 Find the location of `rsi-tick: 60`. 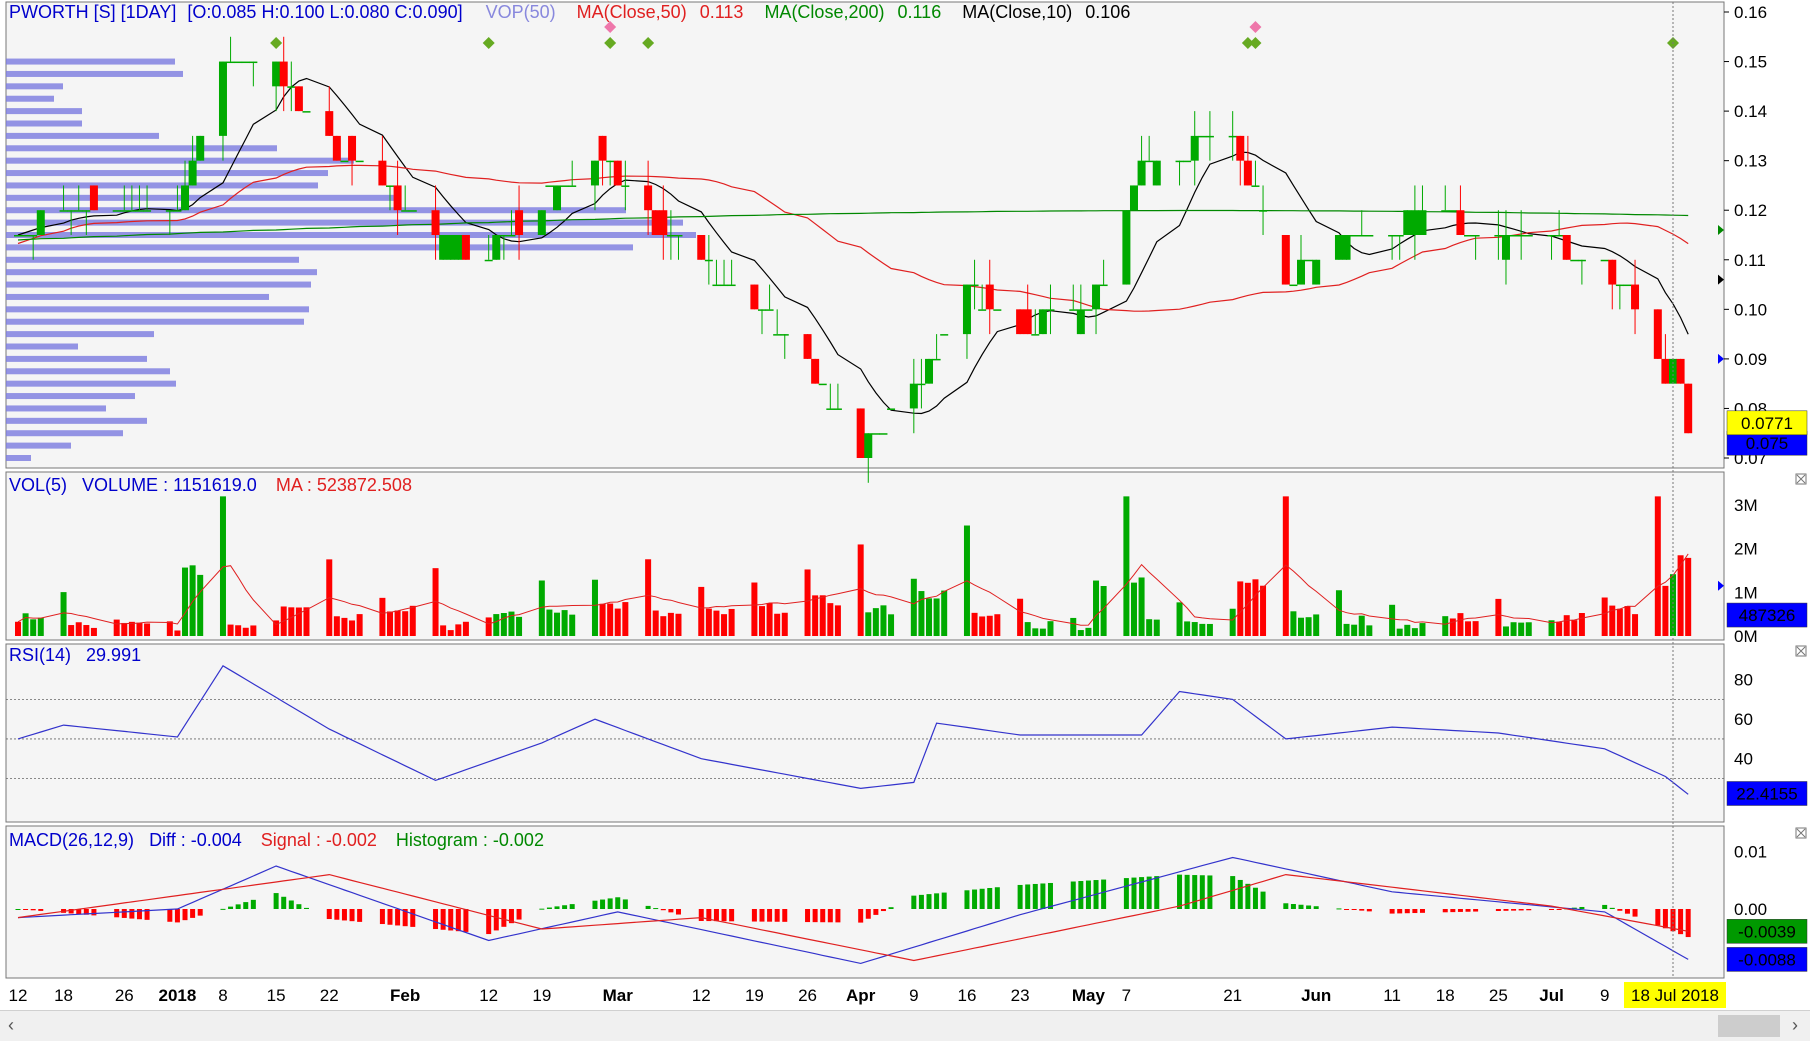

rsi-tick: 60 is located at coordinates (1743, 719).